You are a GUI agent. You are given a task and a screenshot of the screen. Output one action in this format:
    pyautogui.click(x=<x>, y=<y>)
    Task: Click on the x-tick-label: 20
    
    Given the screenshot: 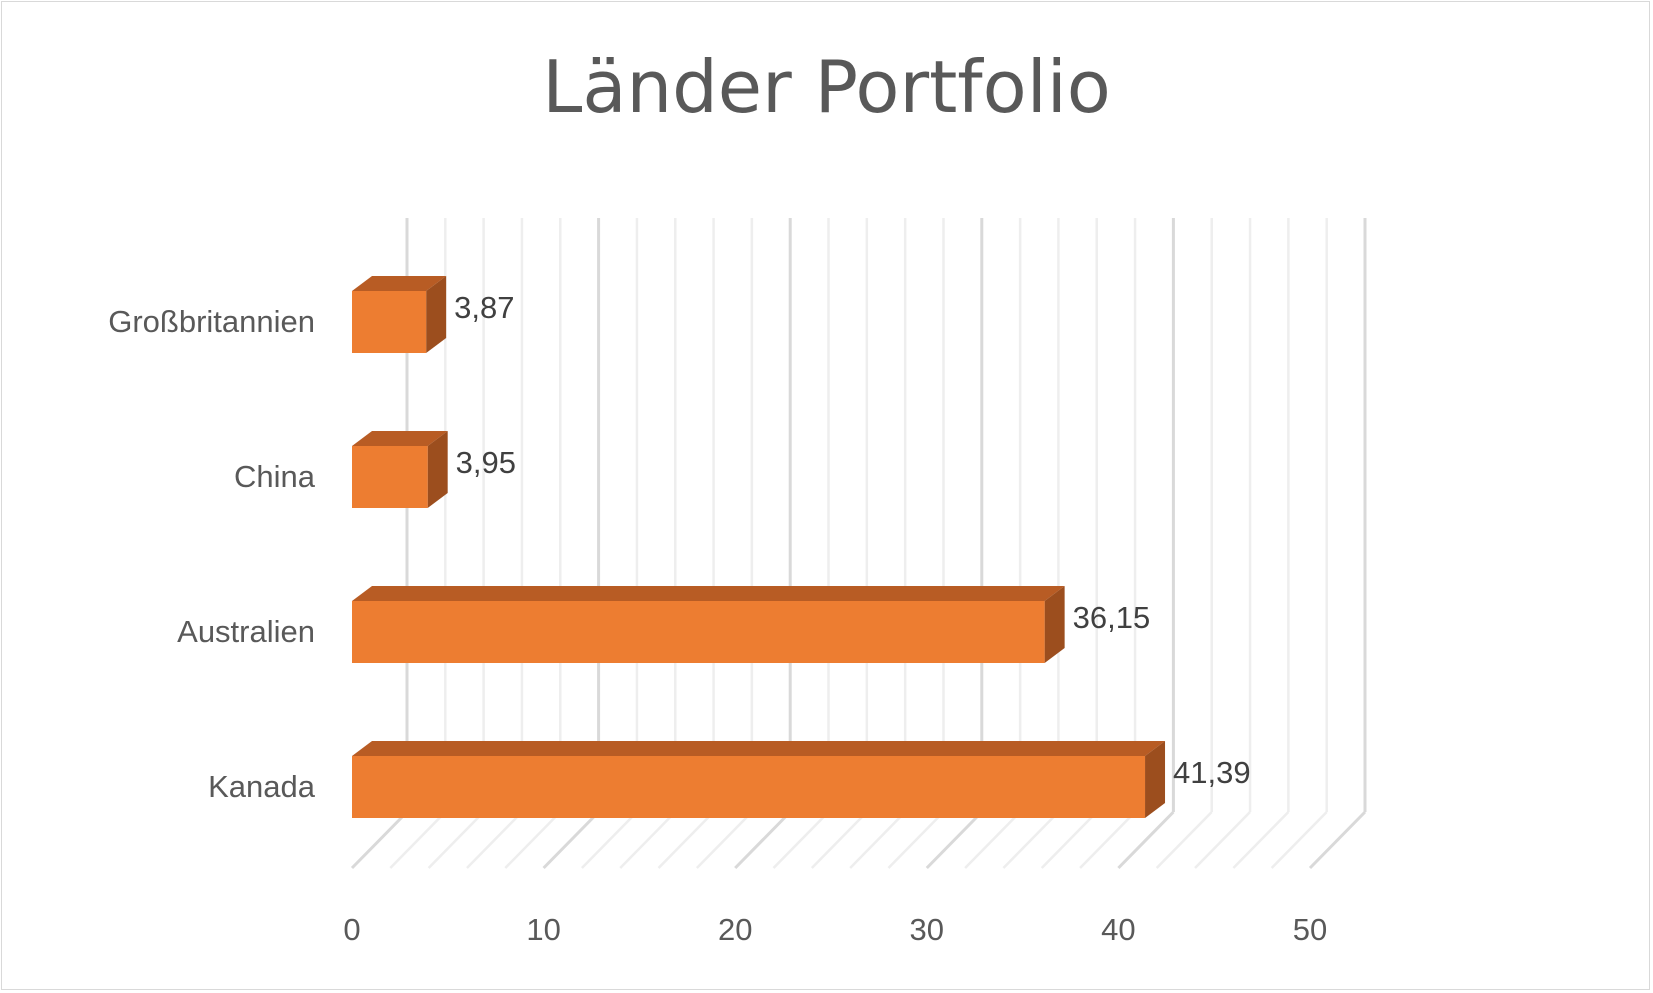 What is the action you would take?
    pyautogui.click(x=735, y=929)
    